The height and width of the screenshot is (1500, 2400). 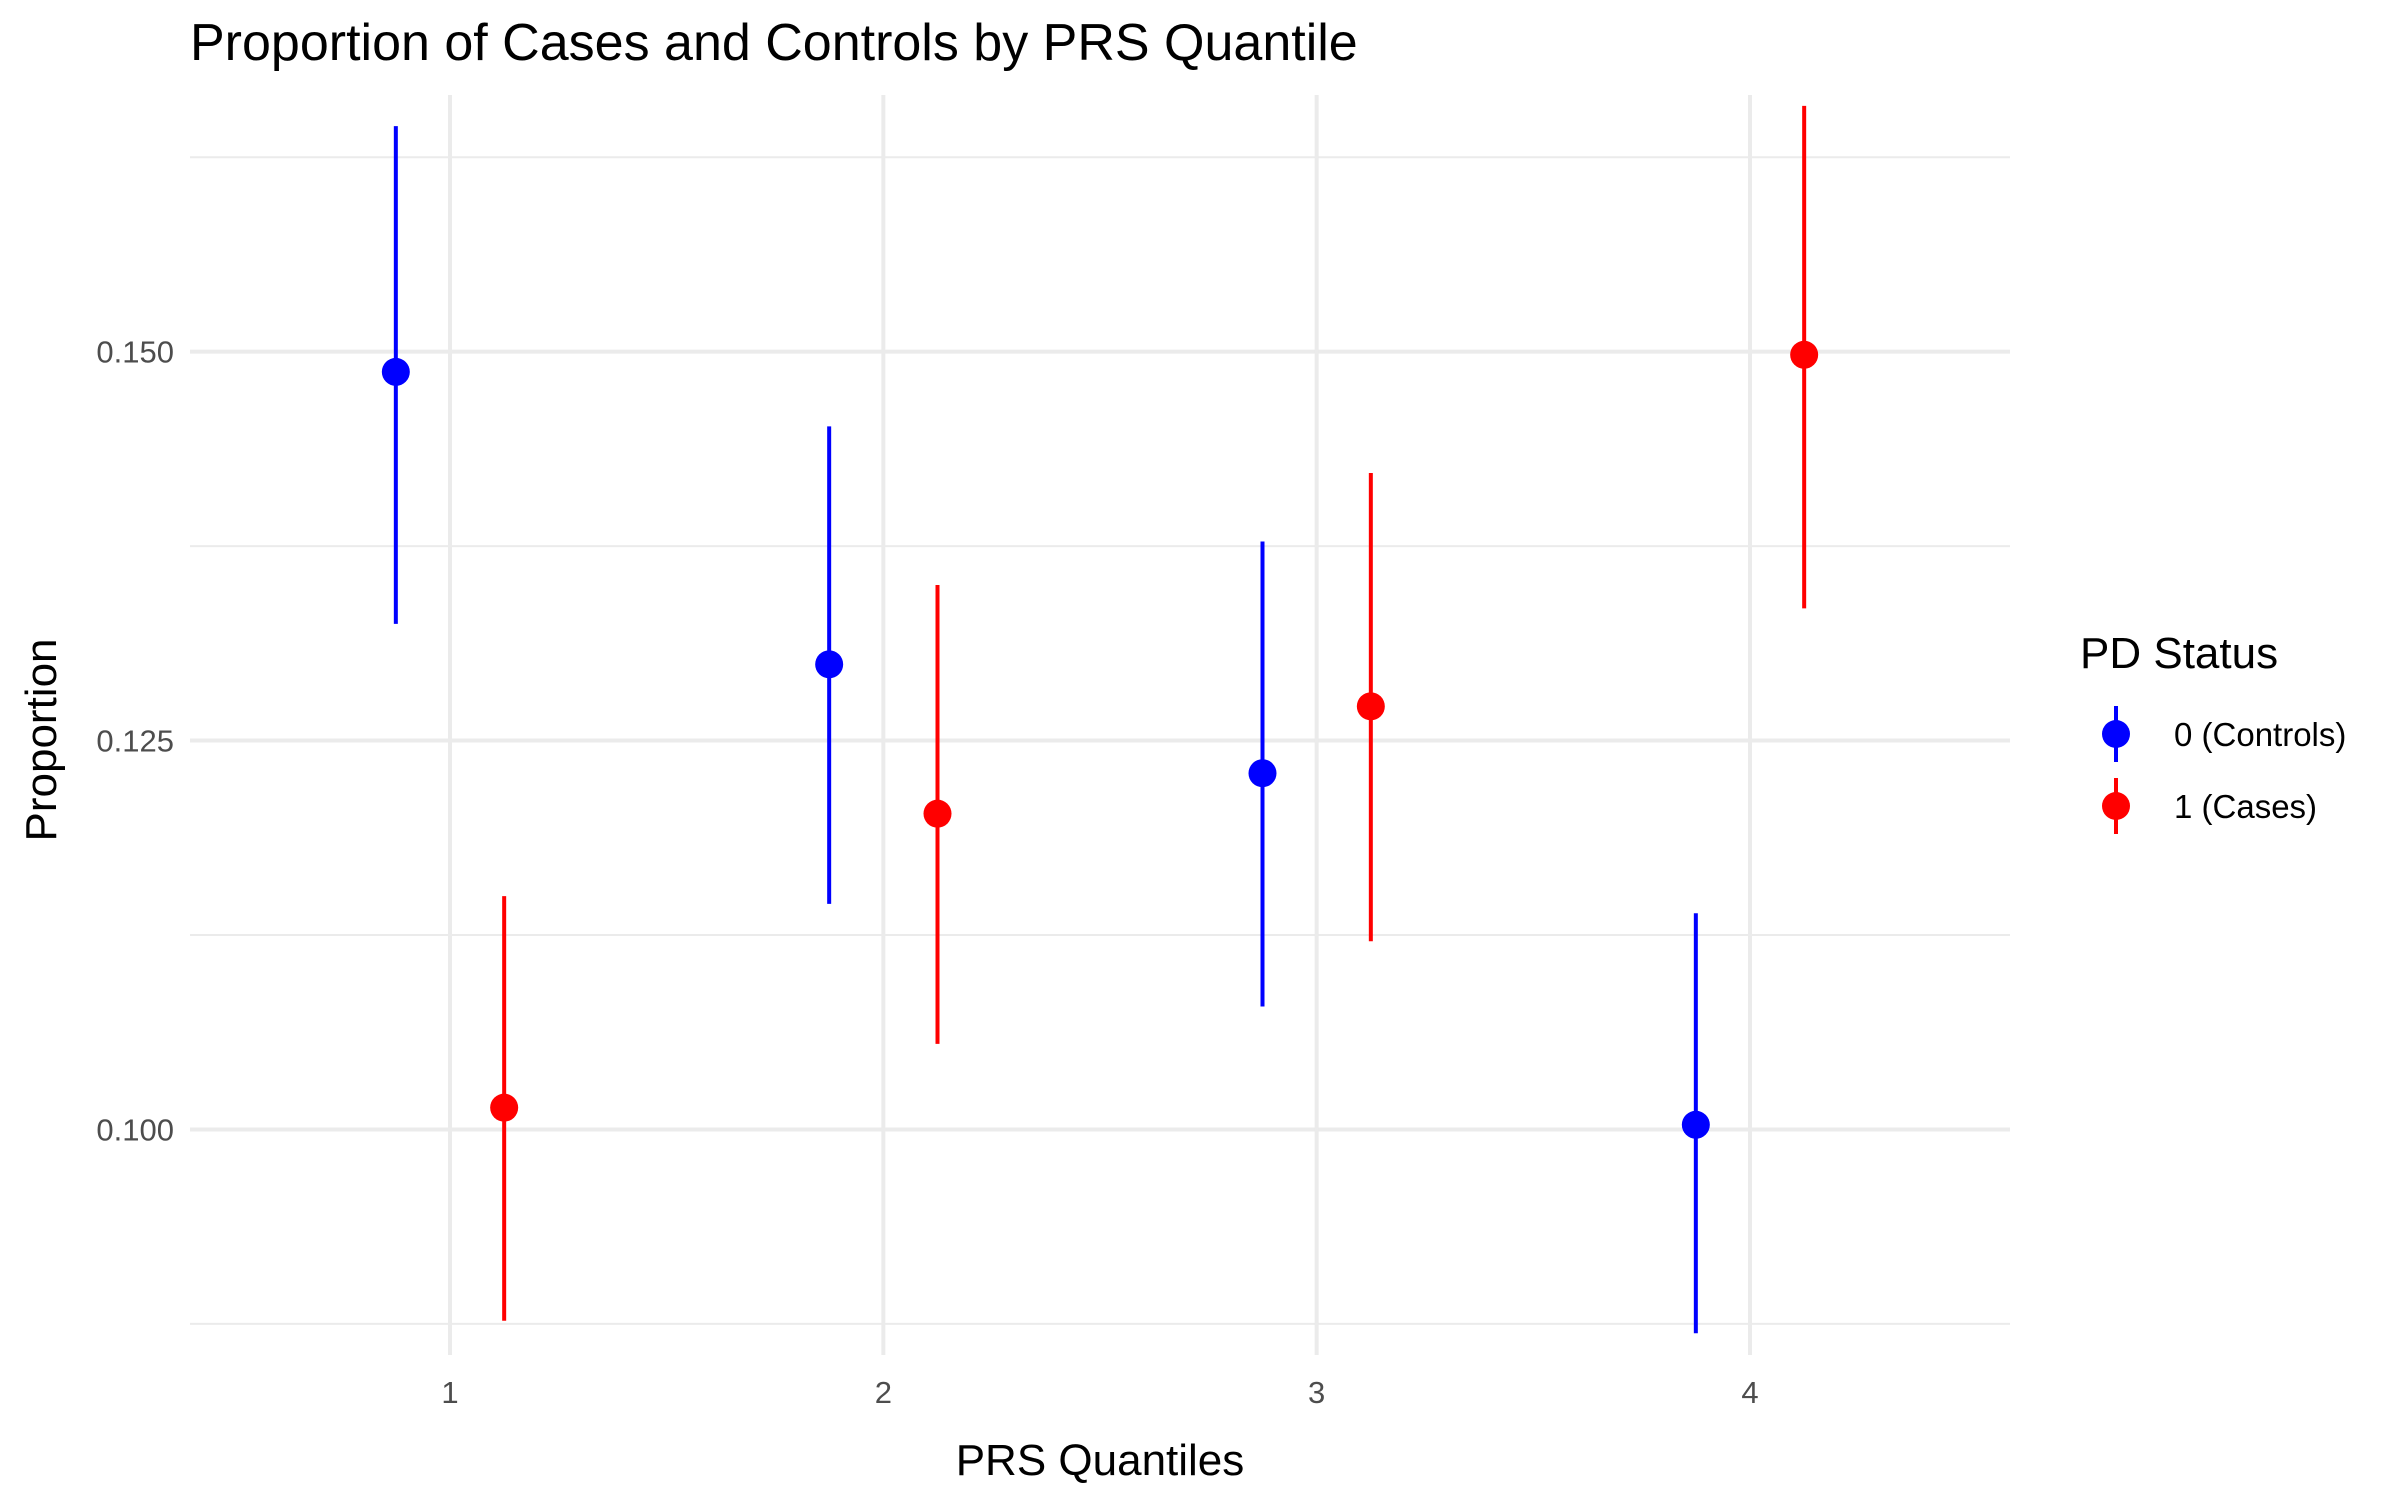 I want to click on legend: PD Status 0 (Controls) 1 (Cases), so click(x=2213, y=731).